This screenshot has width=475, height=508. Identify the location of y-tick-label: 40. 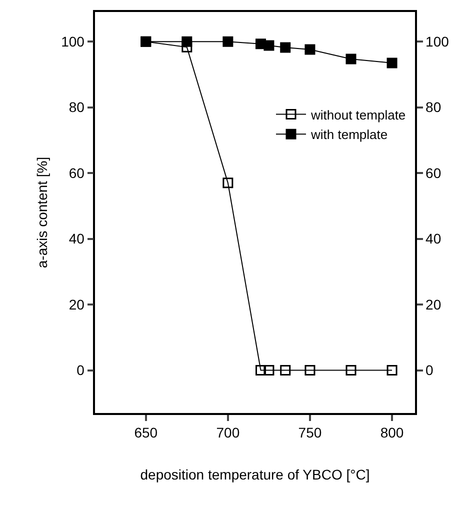
(76, 238).